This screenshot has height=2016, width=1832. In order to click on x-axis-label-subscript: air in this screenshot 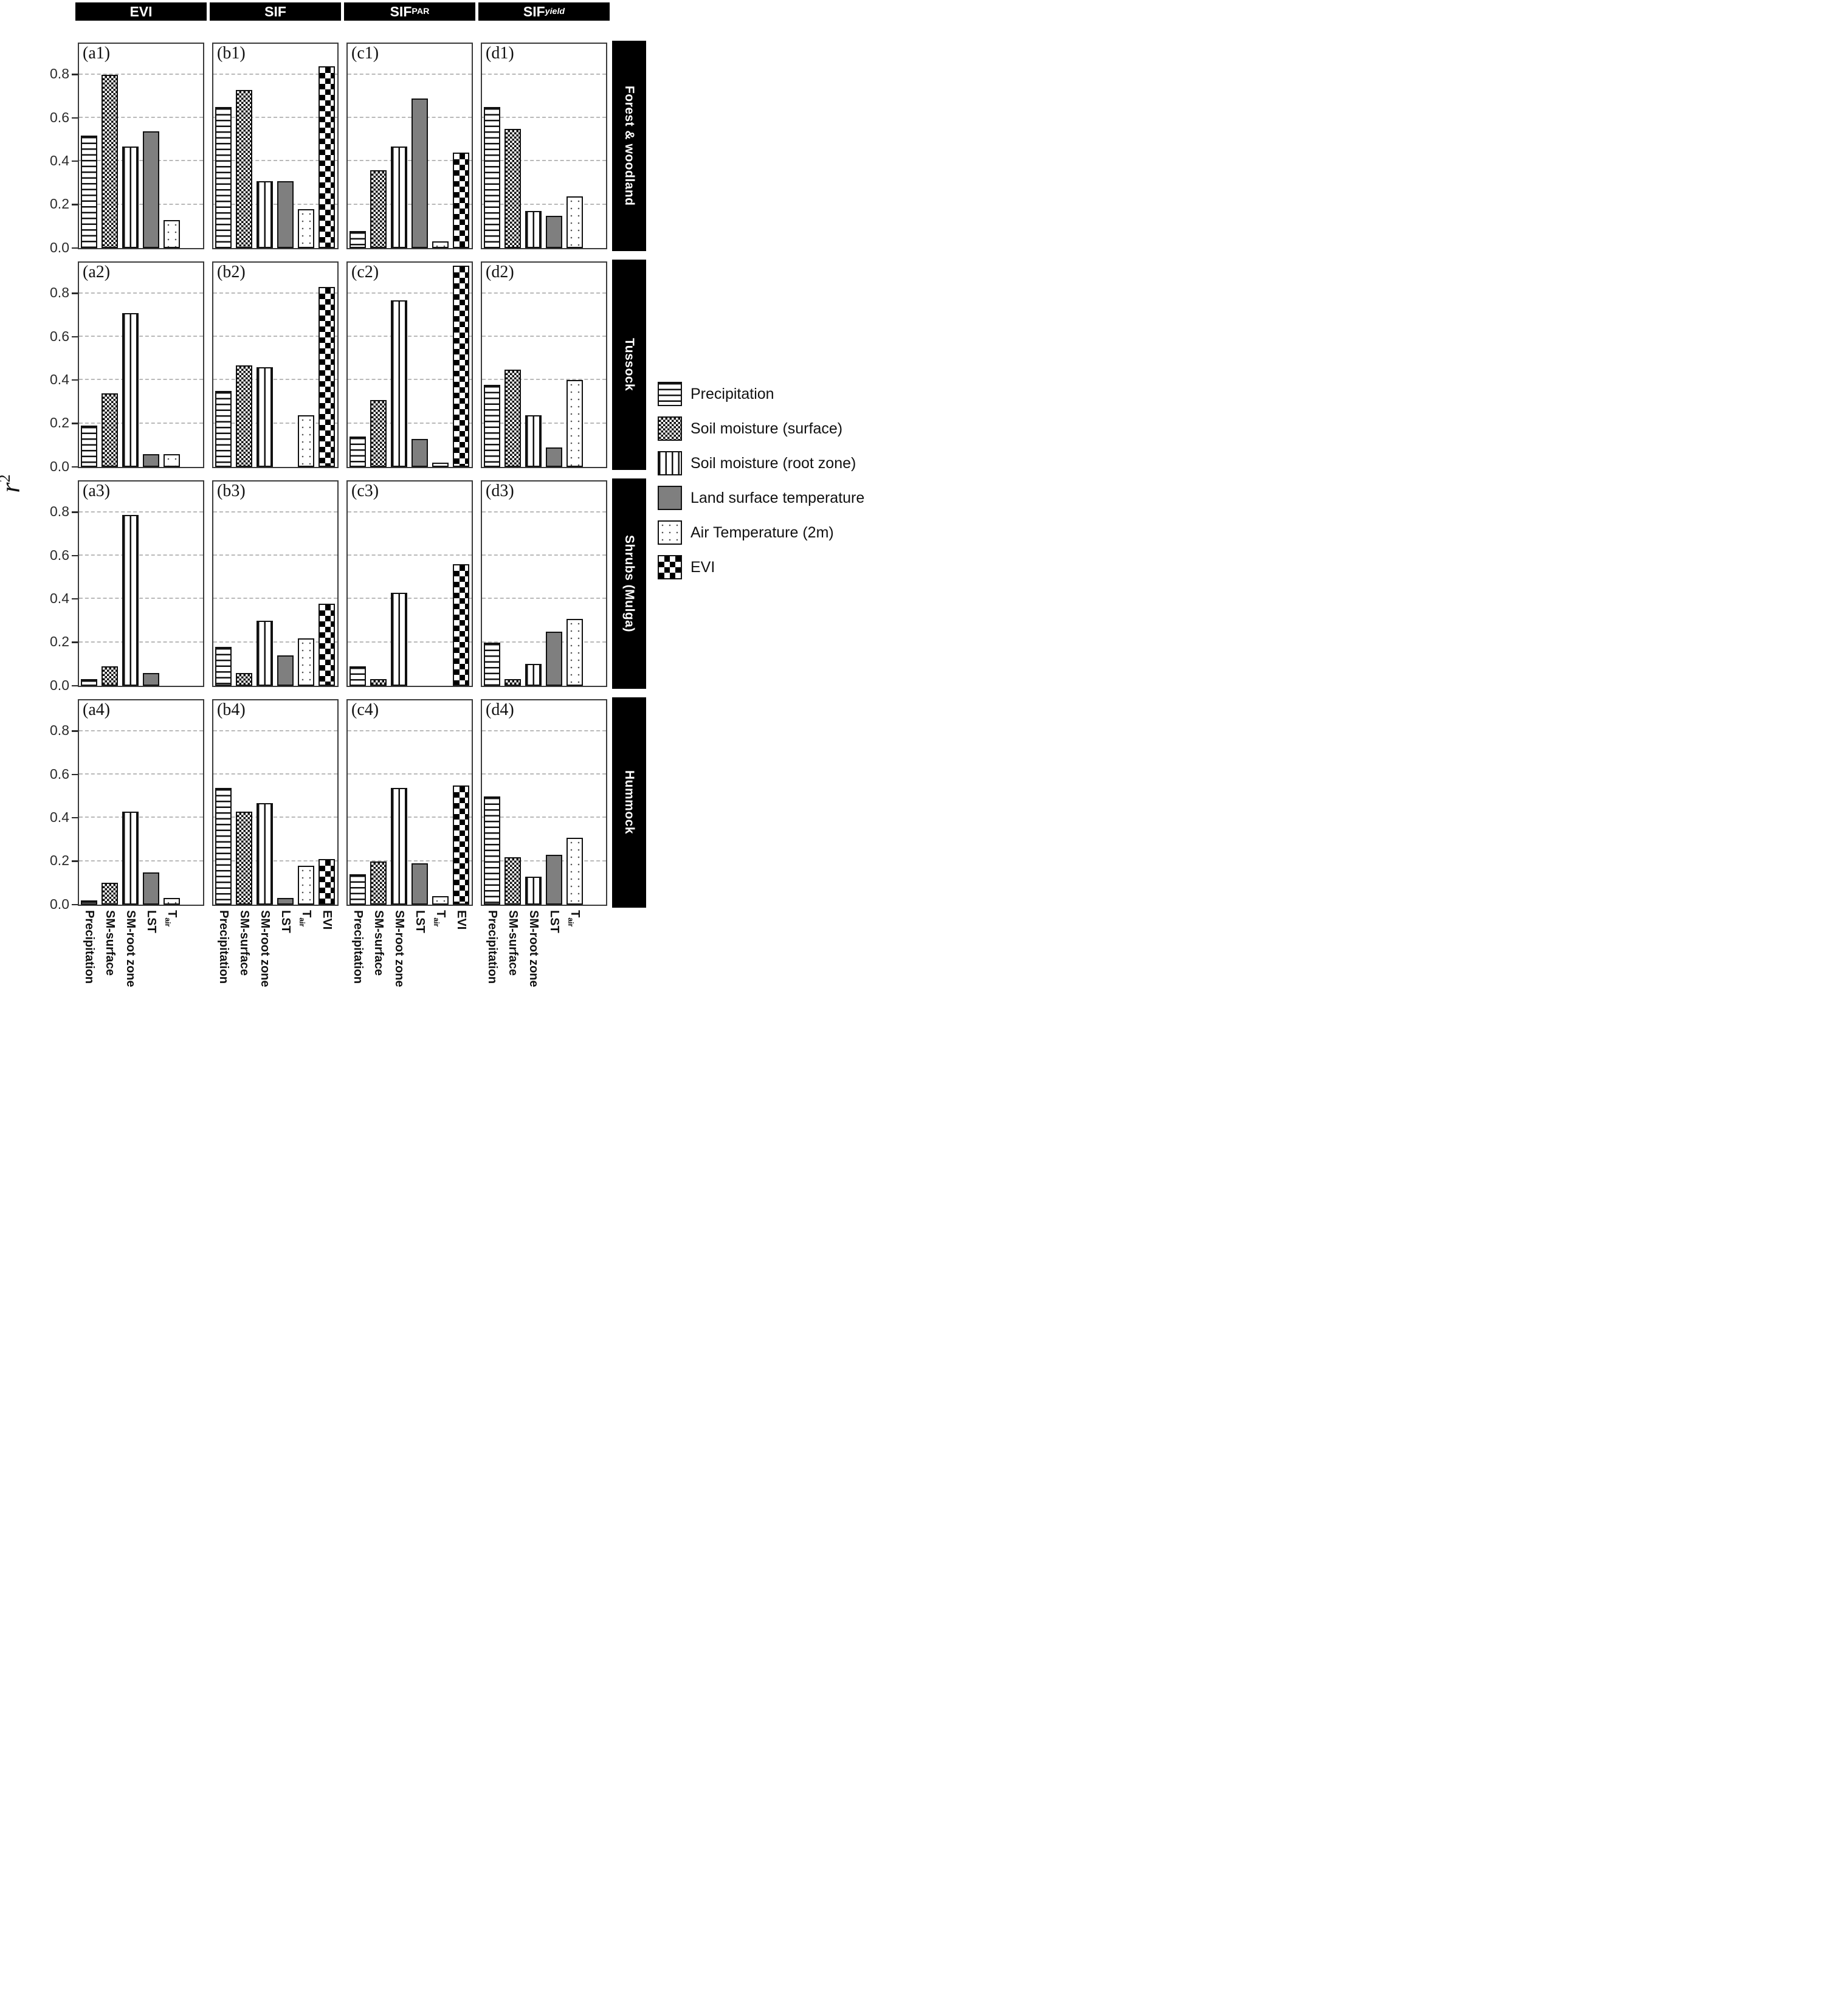, I will do `click(436, 922)`.